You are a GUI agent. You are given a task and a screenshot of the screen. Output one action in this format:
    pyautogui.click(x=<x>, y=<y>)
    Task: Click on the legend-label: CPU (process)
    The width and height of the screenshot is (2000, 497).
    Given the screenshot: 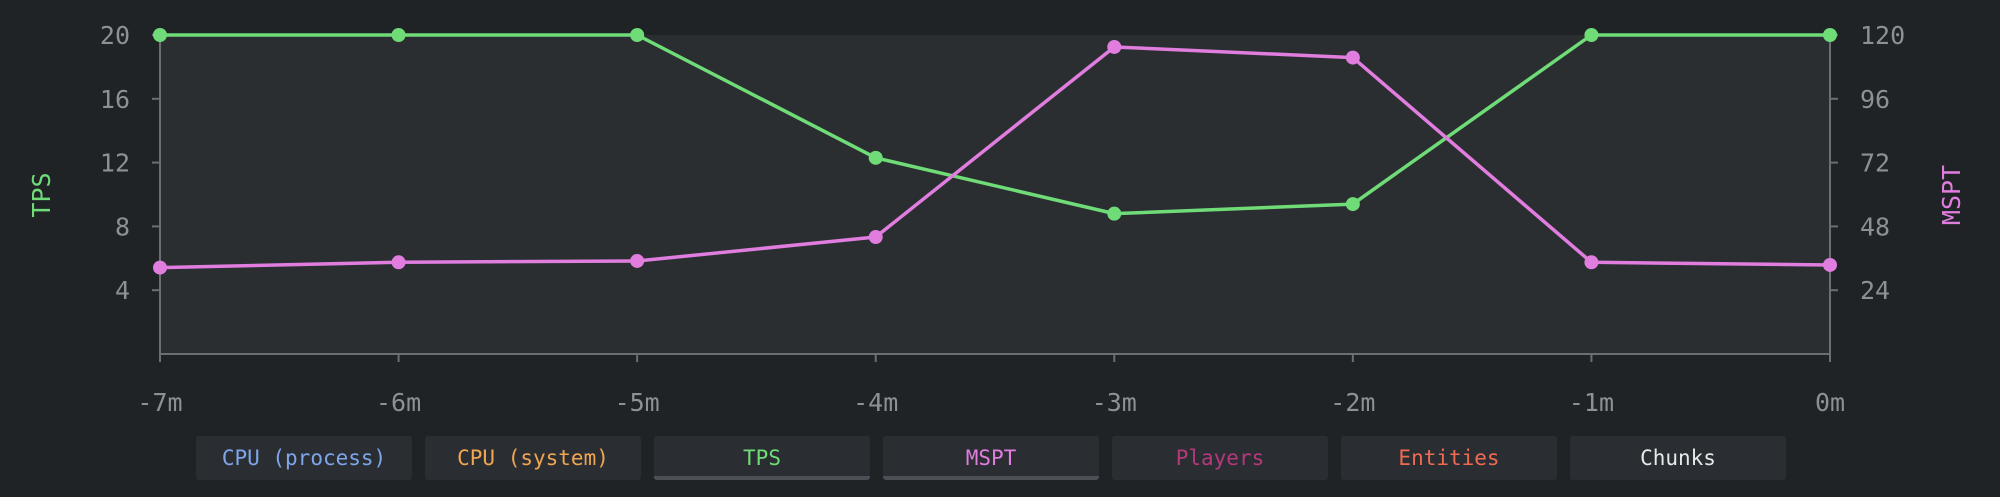 What is the action you would take?
    pyautogui.click(x=304, y=458)
    